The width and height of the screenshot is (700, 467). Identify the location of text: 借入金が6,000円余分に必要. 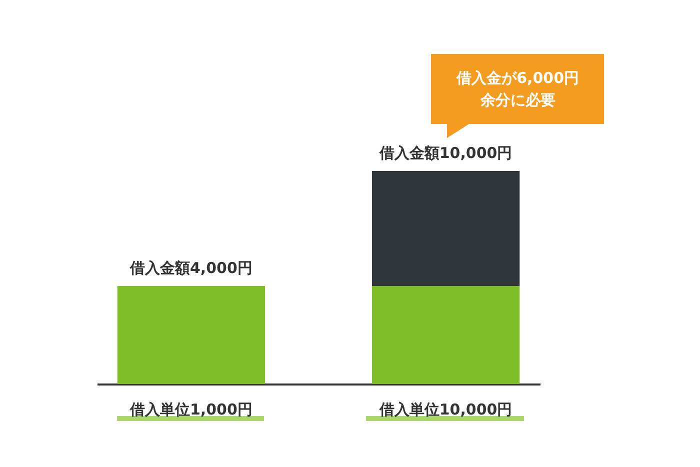
(518, 89).